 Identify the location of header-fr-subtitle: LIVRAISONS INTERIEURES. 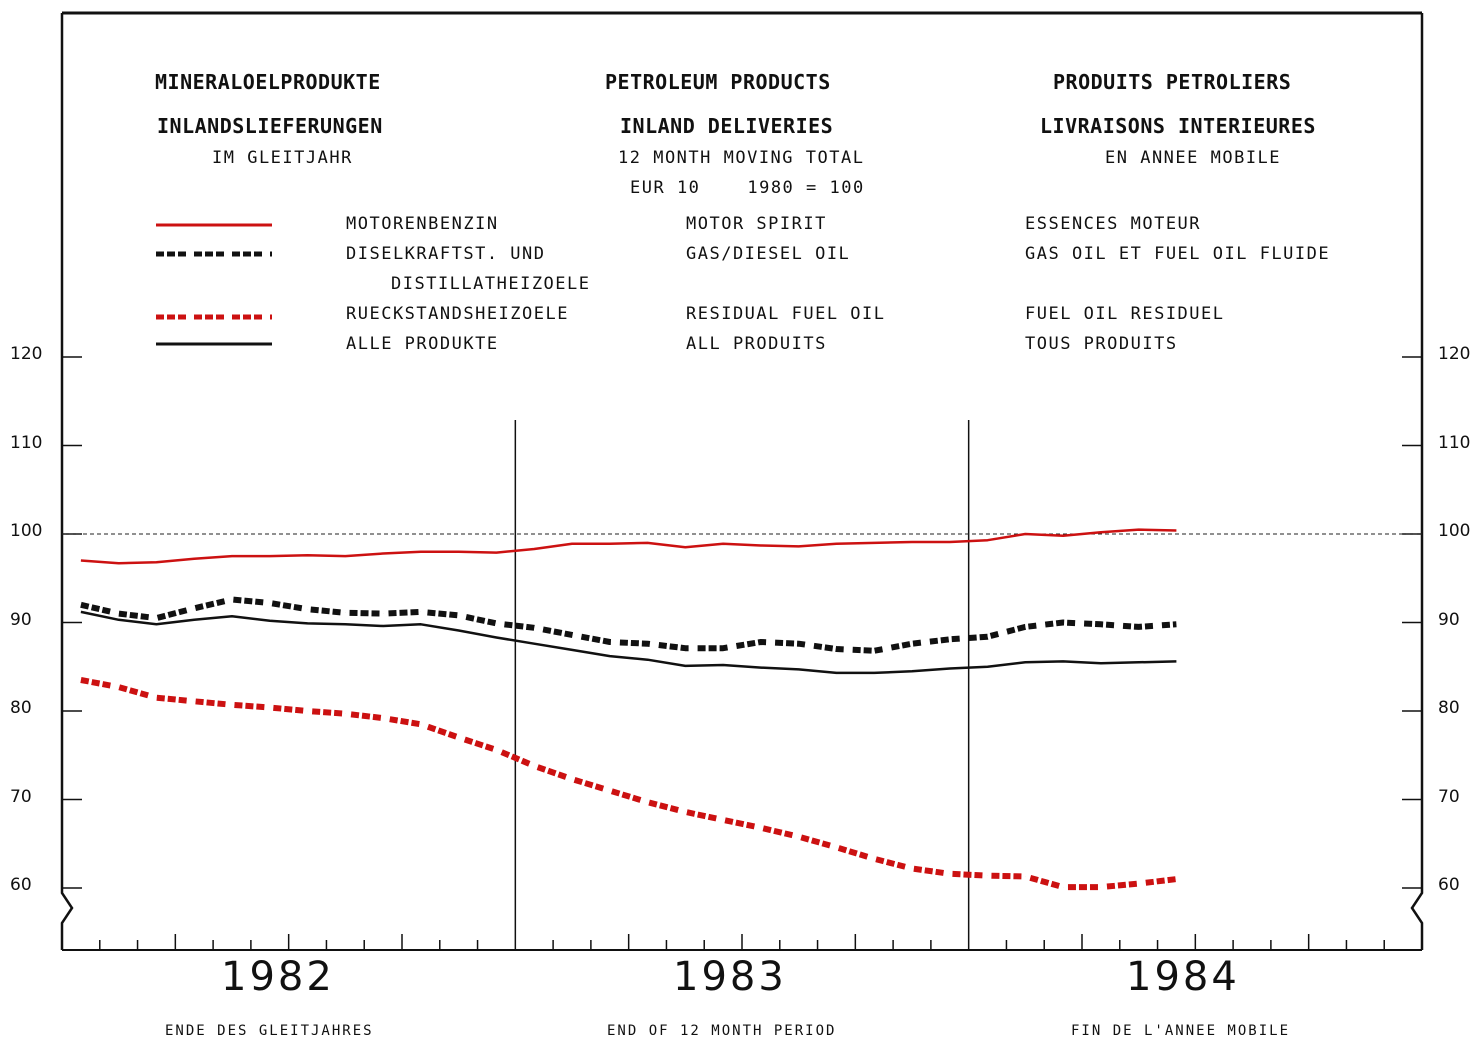
(1178, 126).